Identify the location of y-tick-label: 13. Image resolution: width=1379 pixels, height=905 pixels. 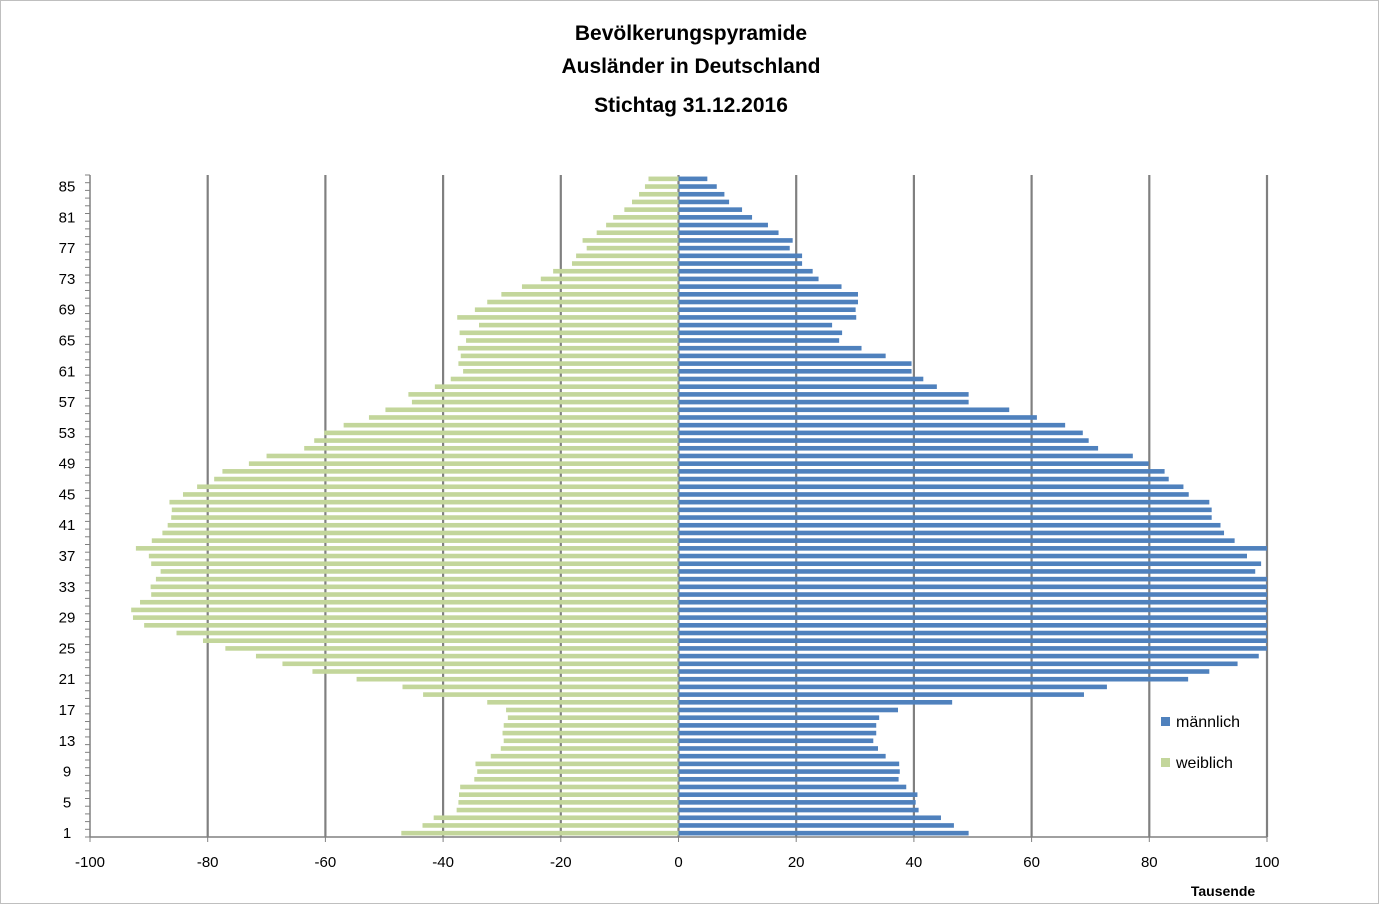
(67, 741).